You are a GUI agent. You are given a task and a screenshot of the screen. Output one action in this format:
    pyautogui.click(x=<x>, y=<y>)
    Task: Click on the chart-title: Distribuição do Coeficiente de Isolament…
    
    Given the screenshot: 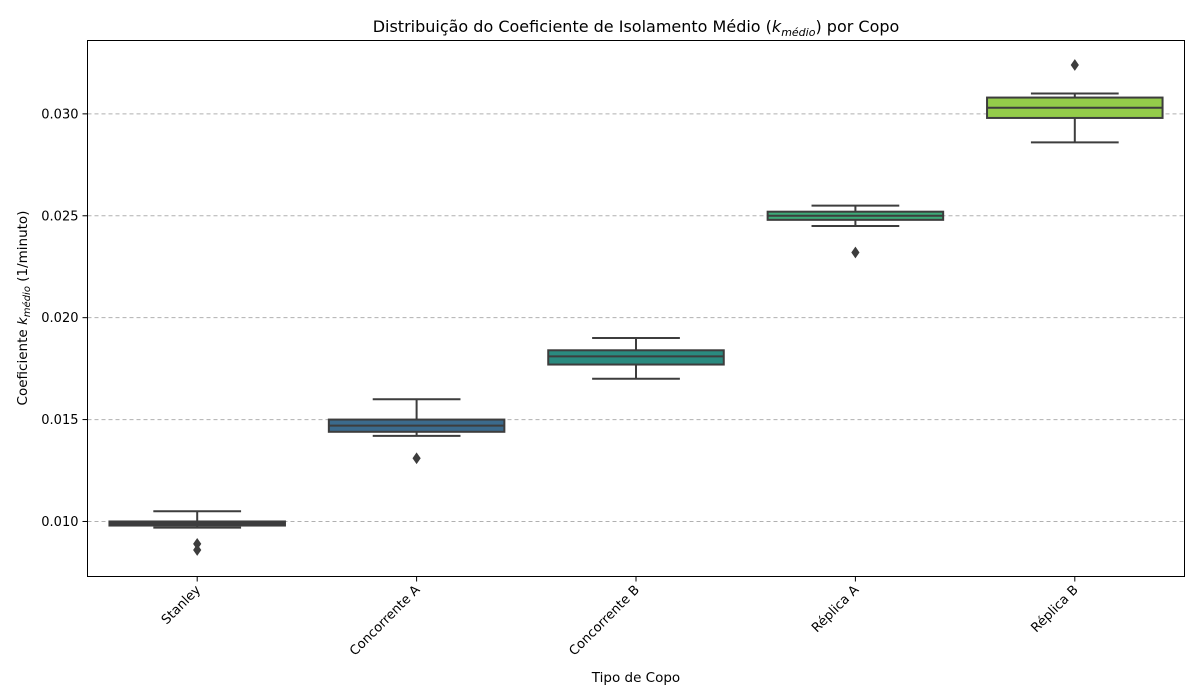 What is the action you would take?
    pyautogui.click(x=636, y=28)
    